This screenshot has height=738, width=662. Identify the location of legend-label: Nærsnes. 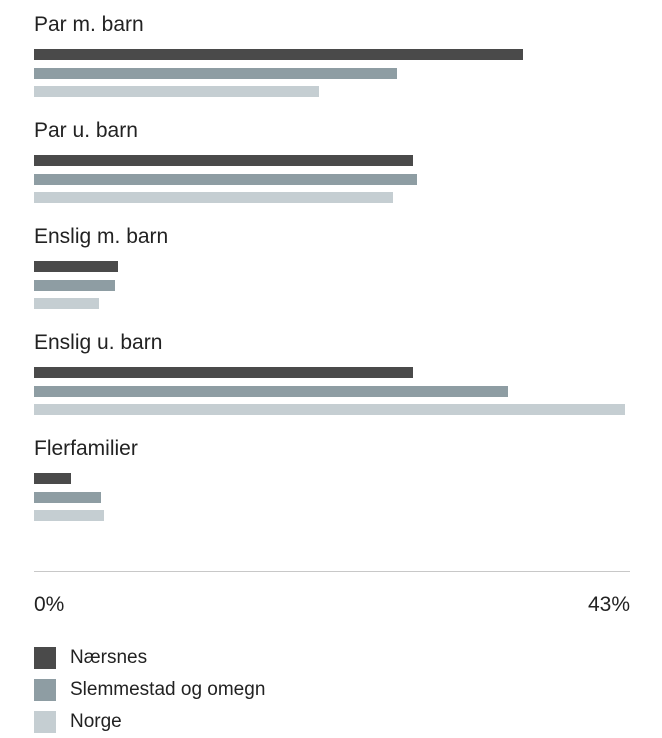
(109, 657).